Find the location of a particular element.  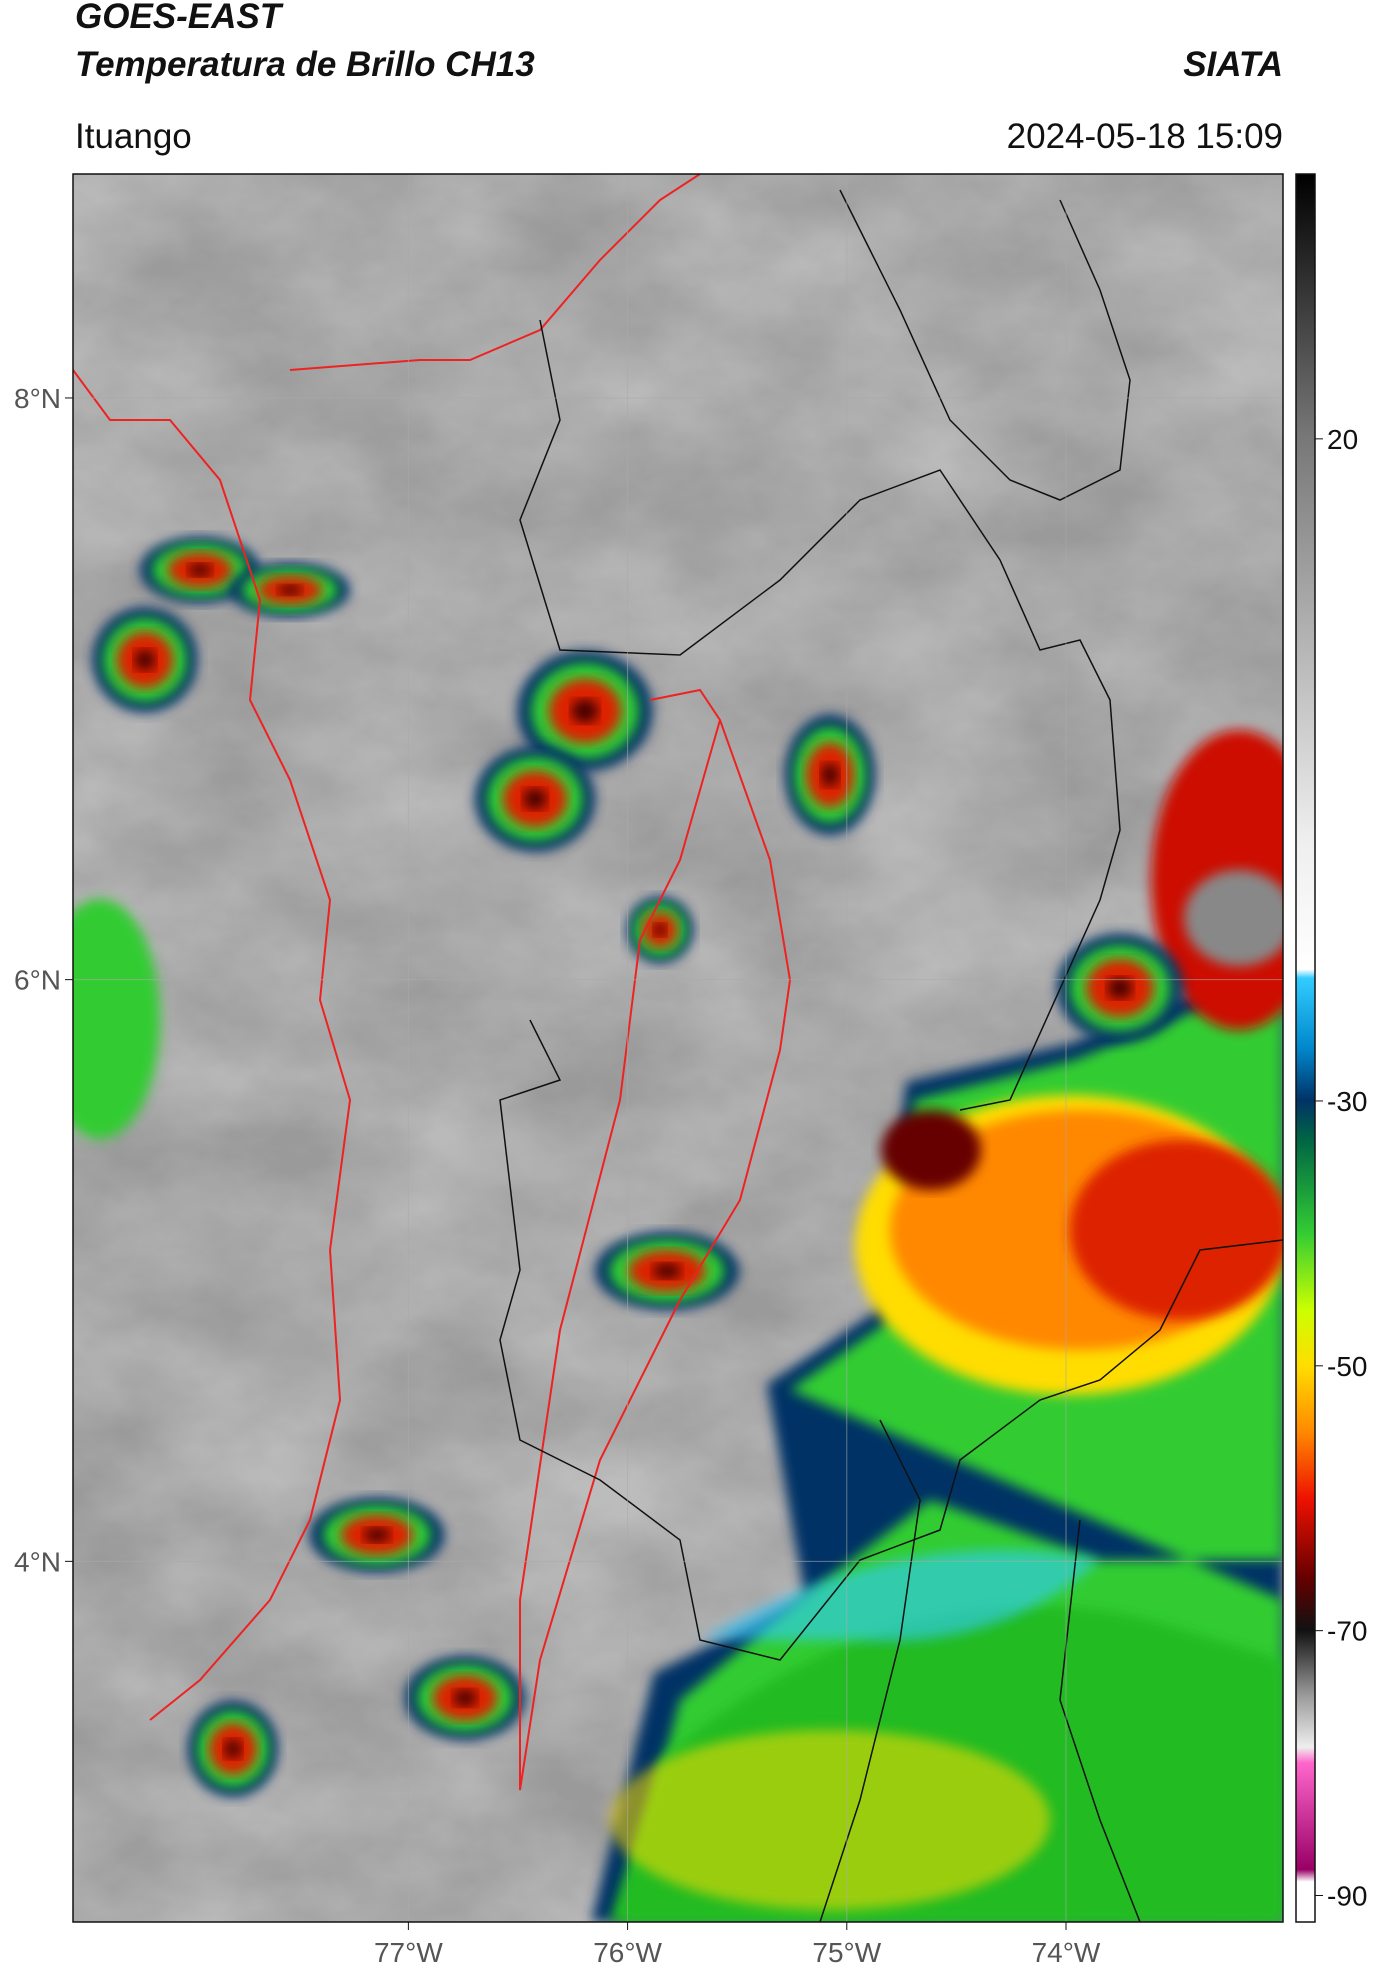

storm-cold is located at coordinates (900, 1595).